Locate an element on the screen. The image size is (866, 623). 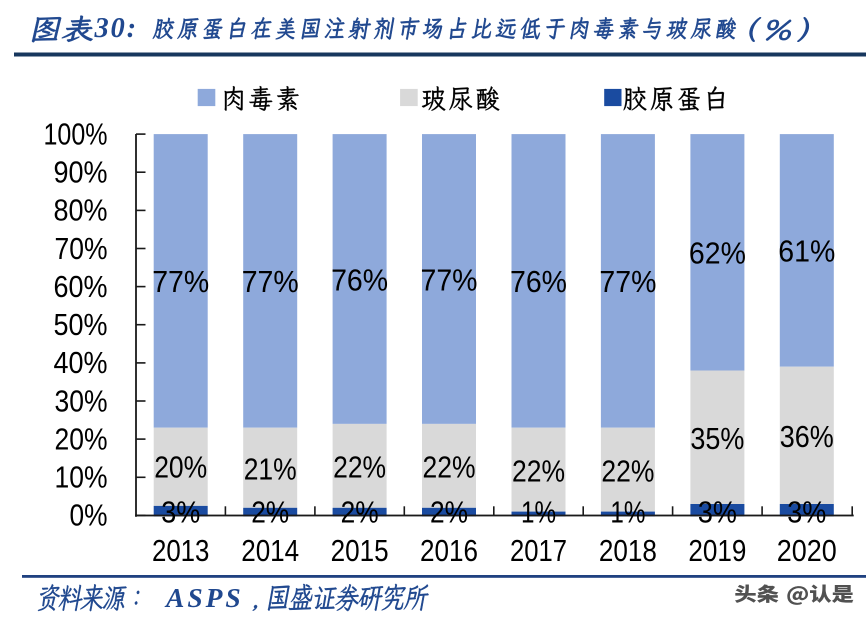
svg-text: 40% is located at coordinates (81, 363).